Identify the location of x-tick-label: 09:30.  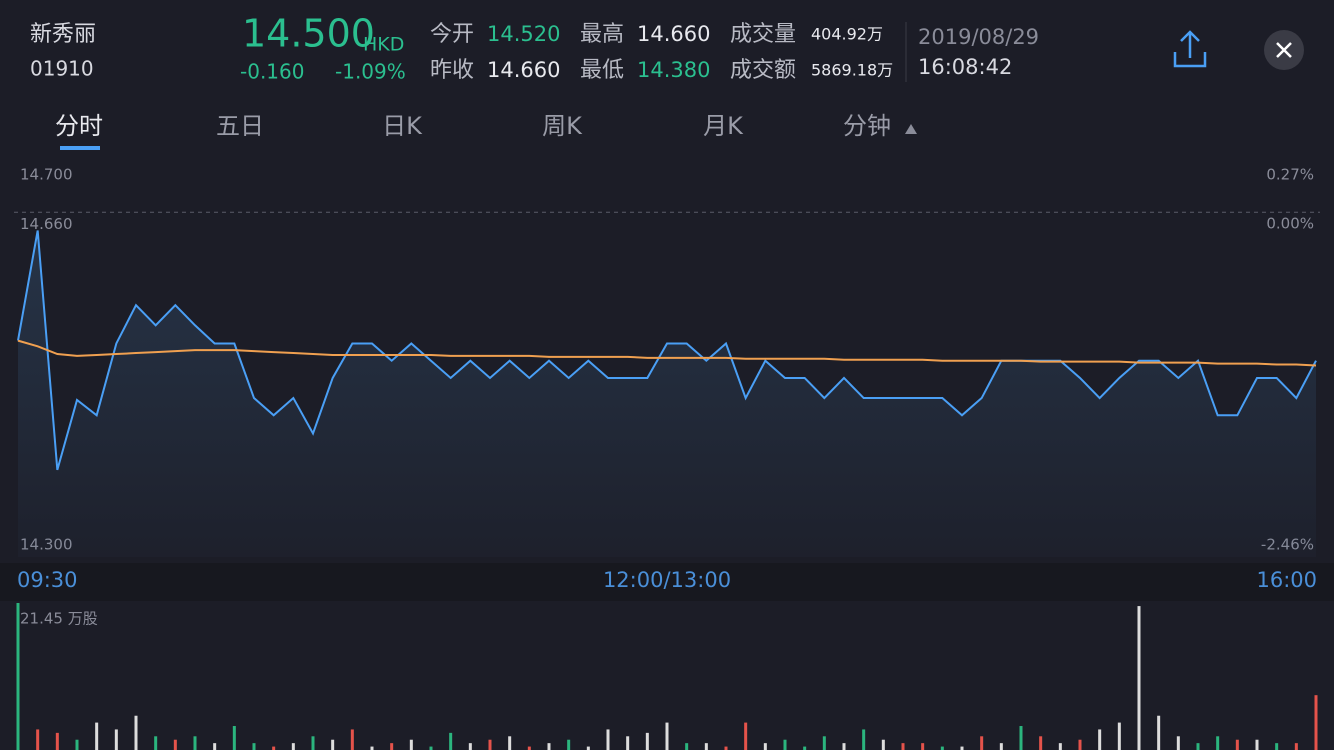
(47, 580).